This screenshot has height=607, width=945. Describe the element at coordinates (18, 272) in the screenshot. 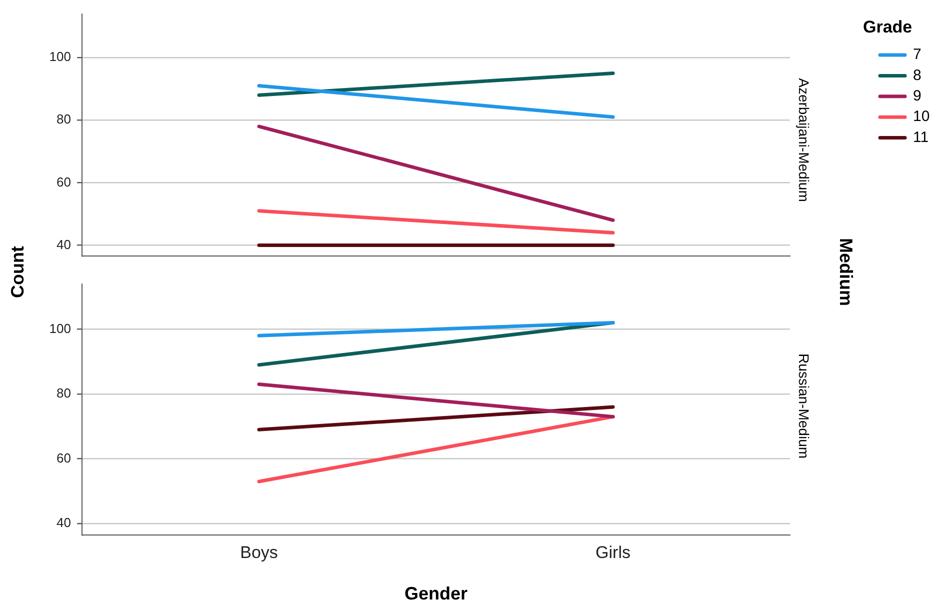

I see `y-axis-title: Count` at that location.